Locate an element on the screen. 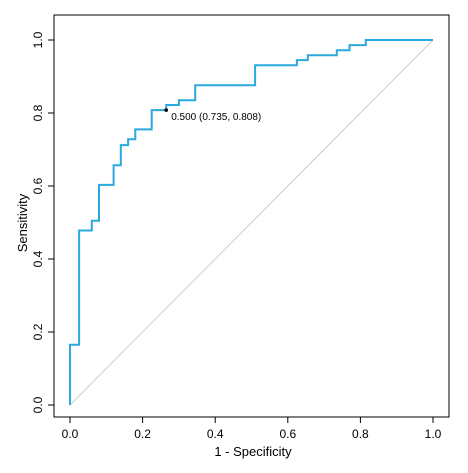  threshold-label: 0.500 (0.735, 0.808) is located at coordinates (216, 117).